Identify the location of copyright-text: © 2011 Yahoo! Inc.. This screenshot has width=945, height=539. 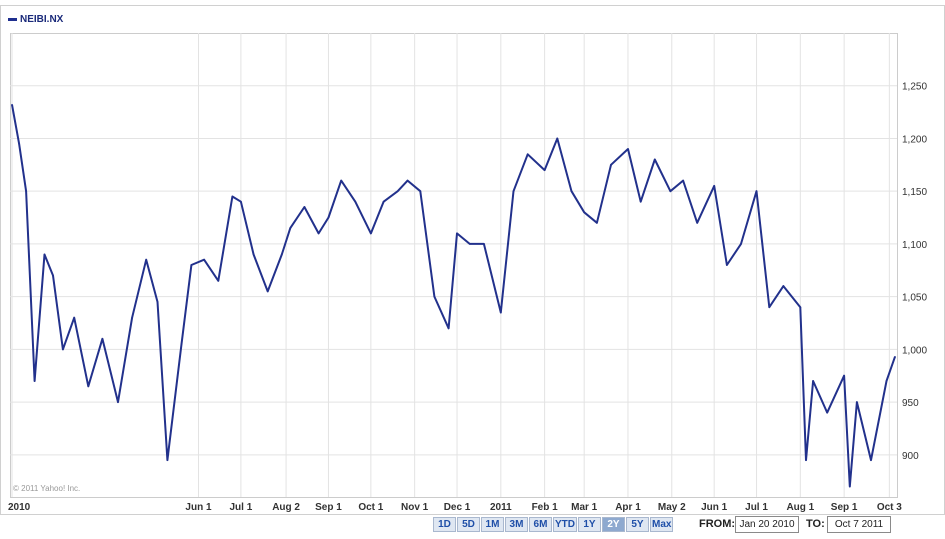
(47, 488).